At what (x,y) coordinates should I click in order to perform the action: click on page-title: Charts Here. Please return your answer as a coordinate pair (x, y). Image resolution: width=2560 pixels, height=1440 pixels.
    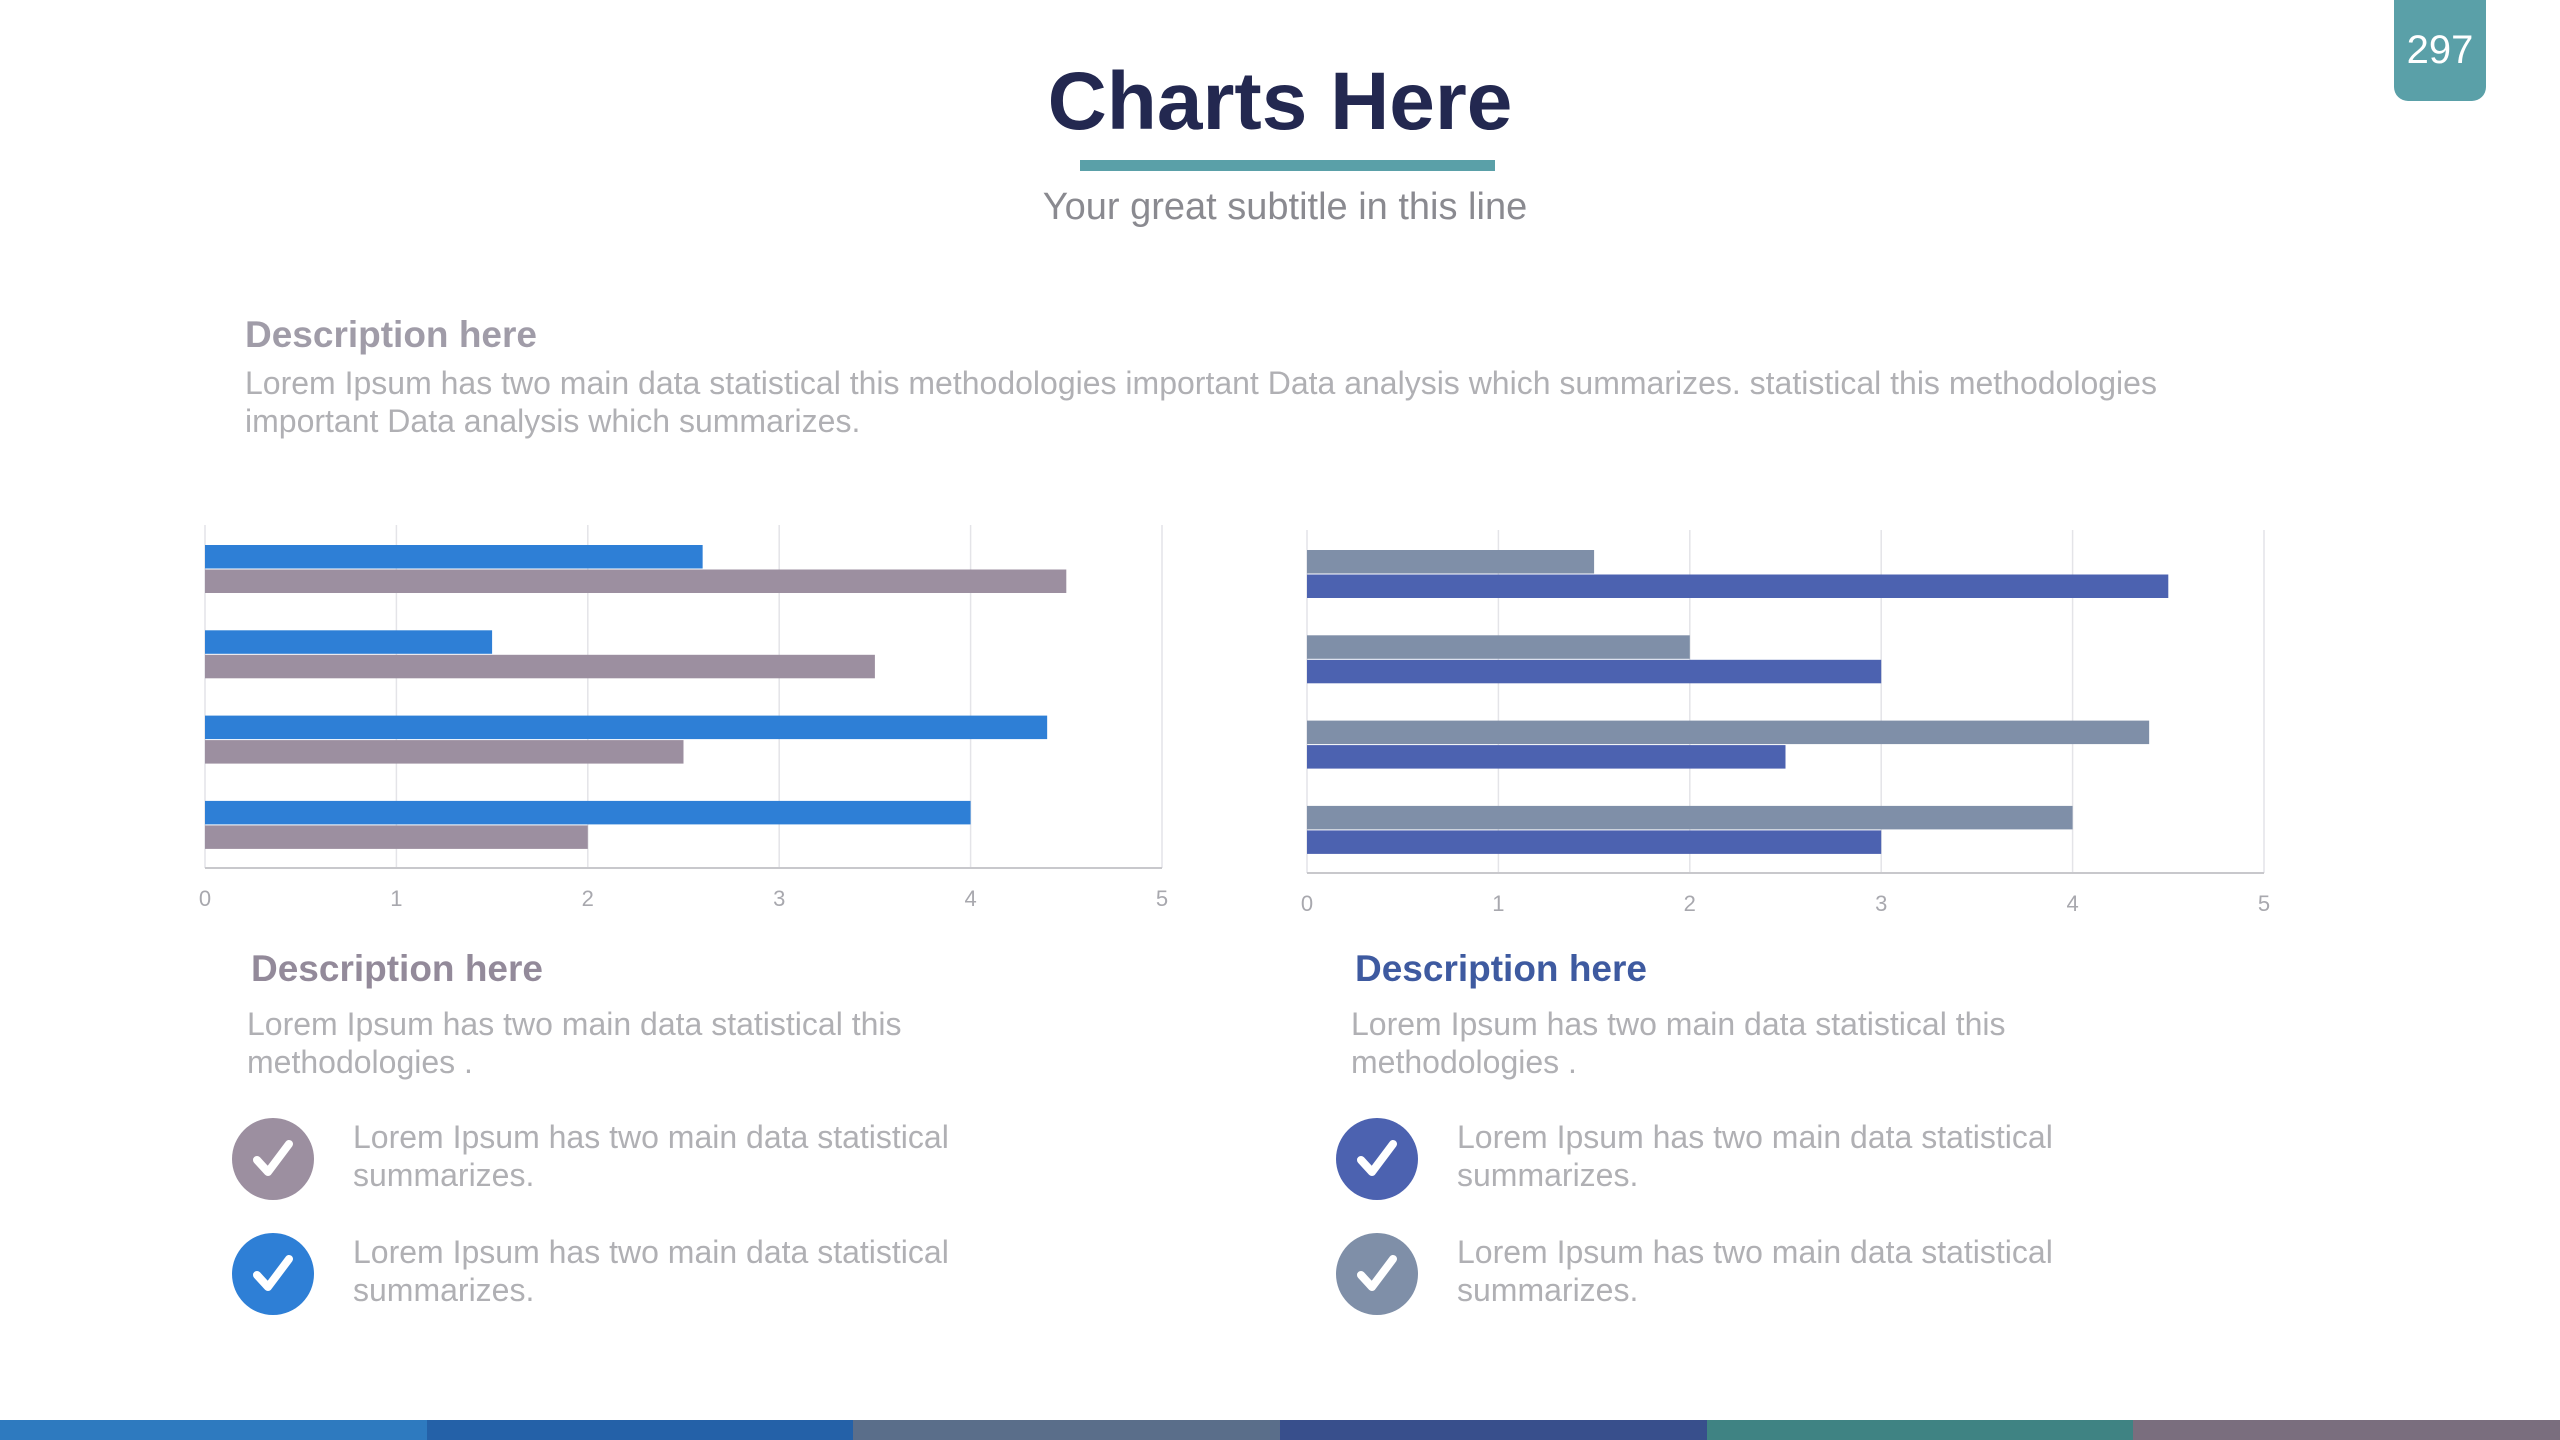
    Looking at the image, I should click on (1280, 101).